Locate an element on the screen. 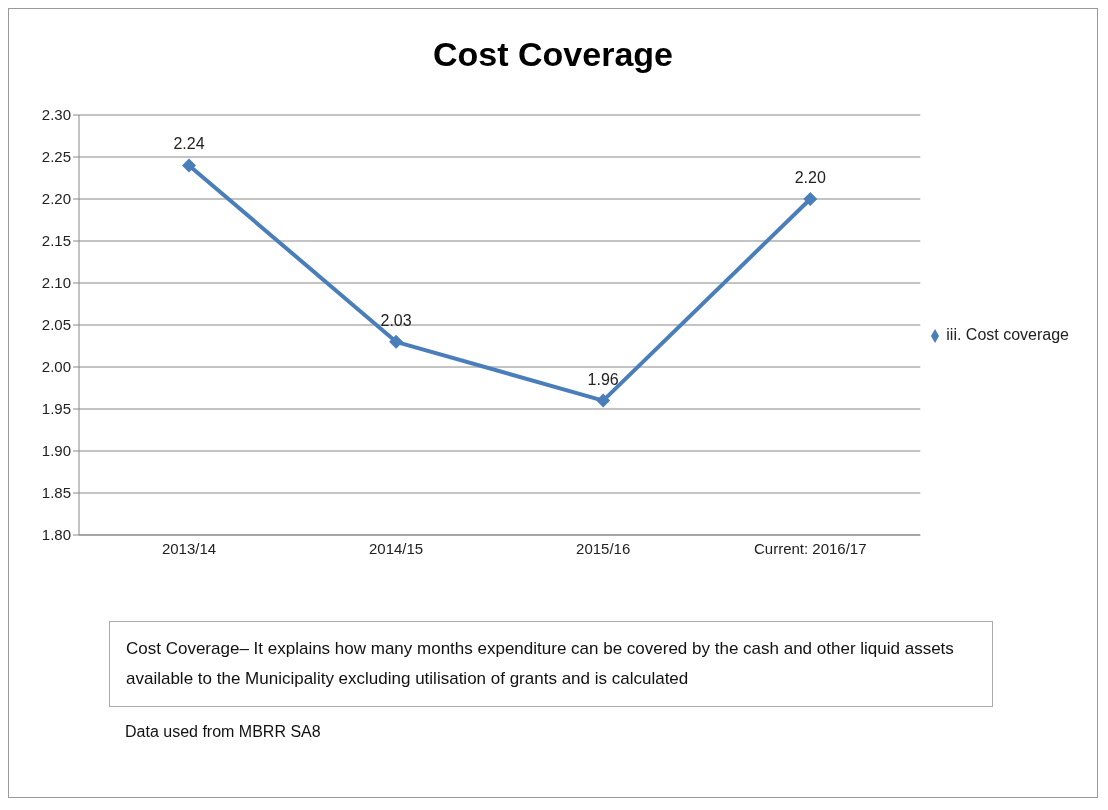 The image size is (1108, 810). legend-label: iii. Cost coverage is located at coordinates (1007, 334).